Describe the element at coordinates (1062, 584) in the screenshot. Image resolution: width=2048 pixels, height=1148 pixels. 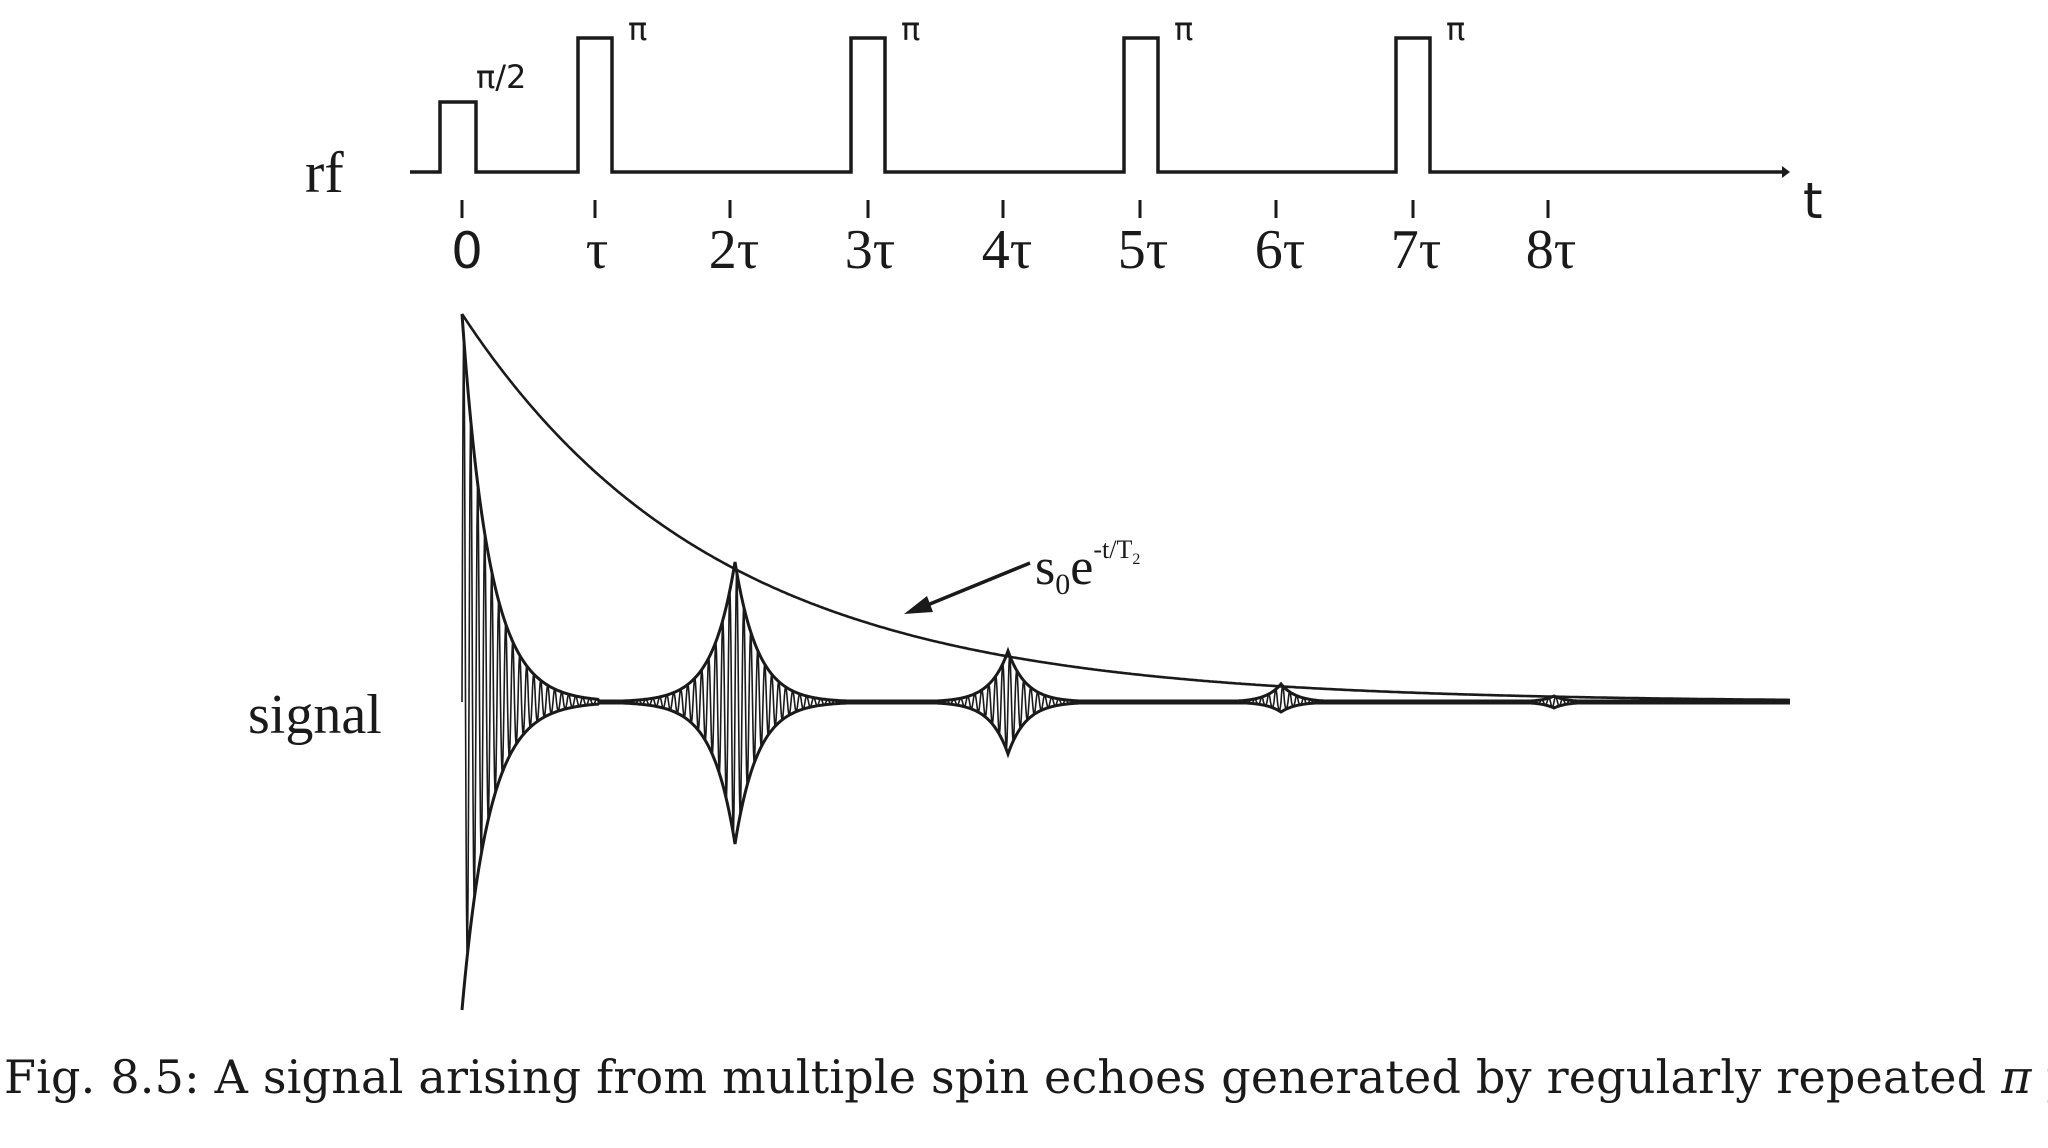
I see `eq-sub: 0` at that location.